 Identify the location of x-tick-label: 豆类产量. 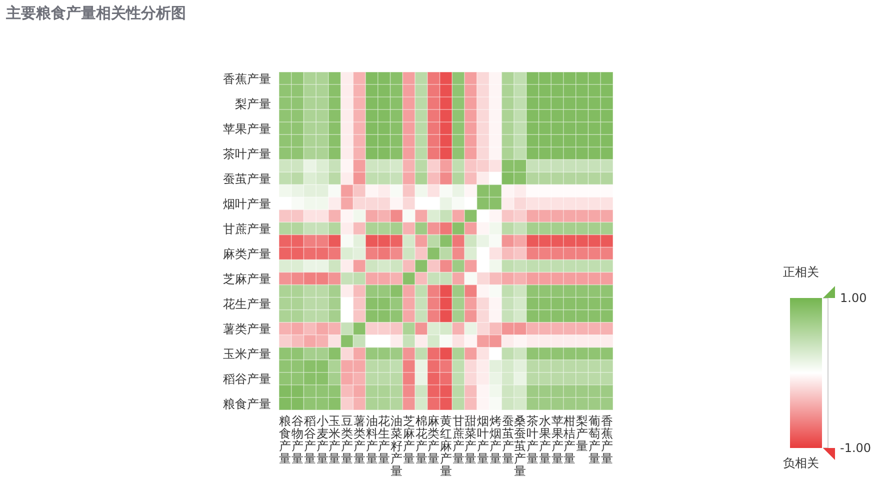
(347, 440).